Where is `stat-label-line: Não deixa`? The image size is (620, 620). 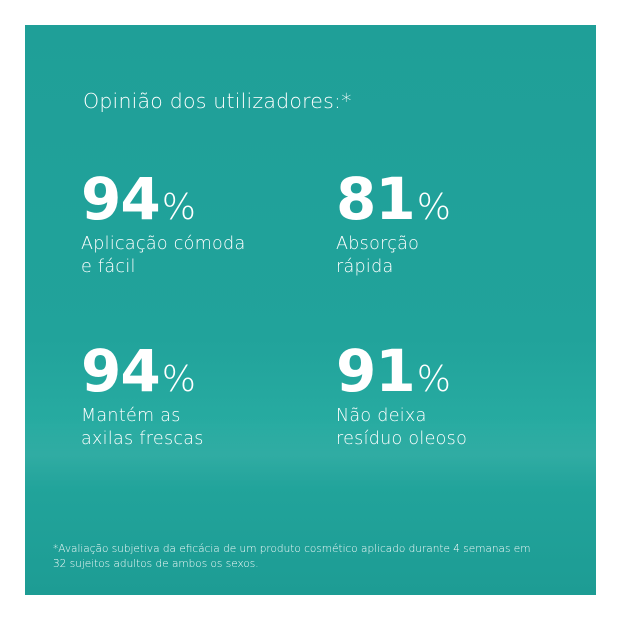
stat-label-line: Não deixa is located at coordinates (381, 416).